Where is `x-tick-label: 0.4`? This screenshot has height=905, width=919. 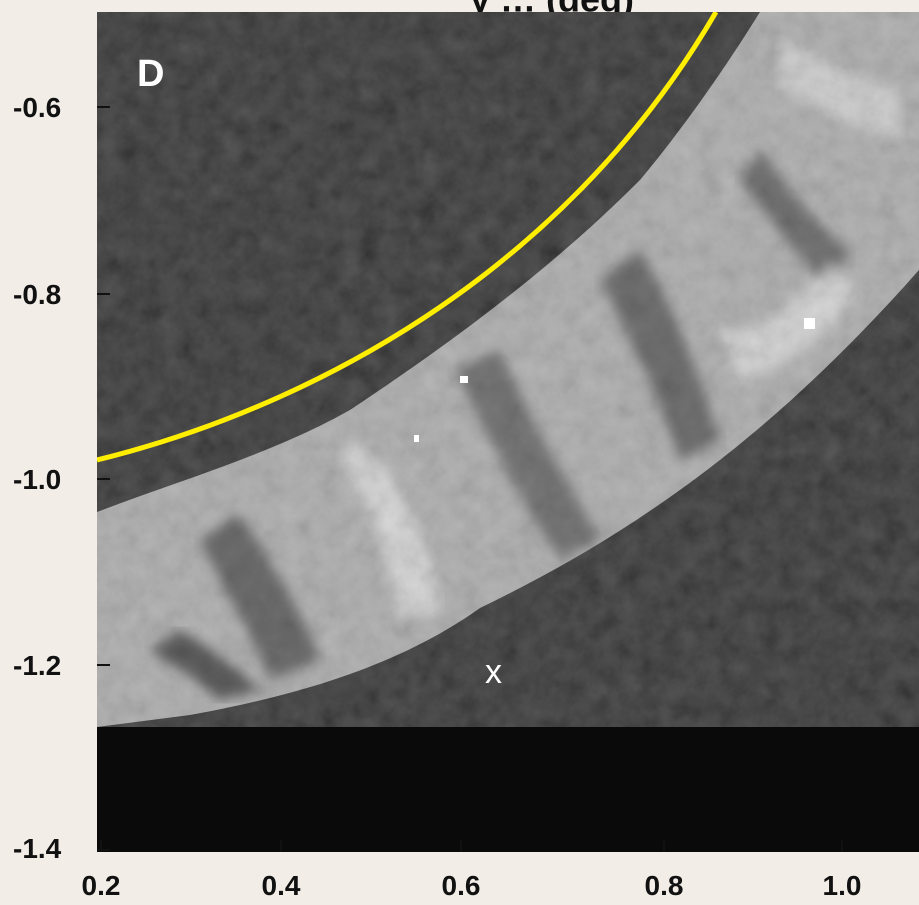
x-tick-label: 0.4 is located at coordinates (281, 885).